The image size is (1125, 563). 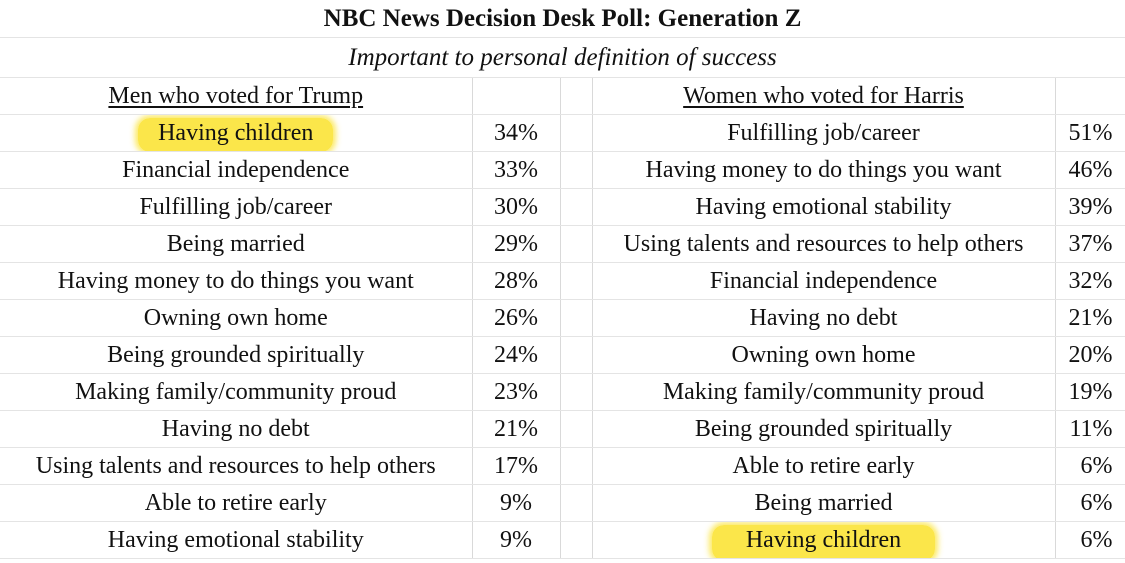 I want to click on left-value: 9%, so click(x=516, y=539).